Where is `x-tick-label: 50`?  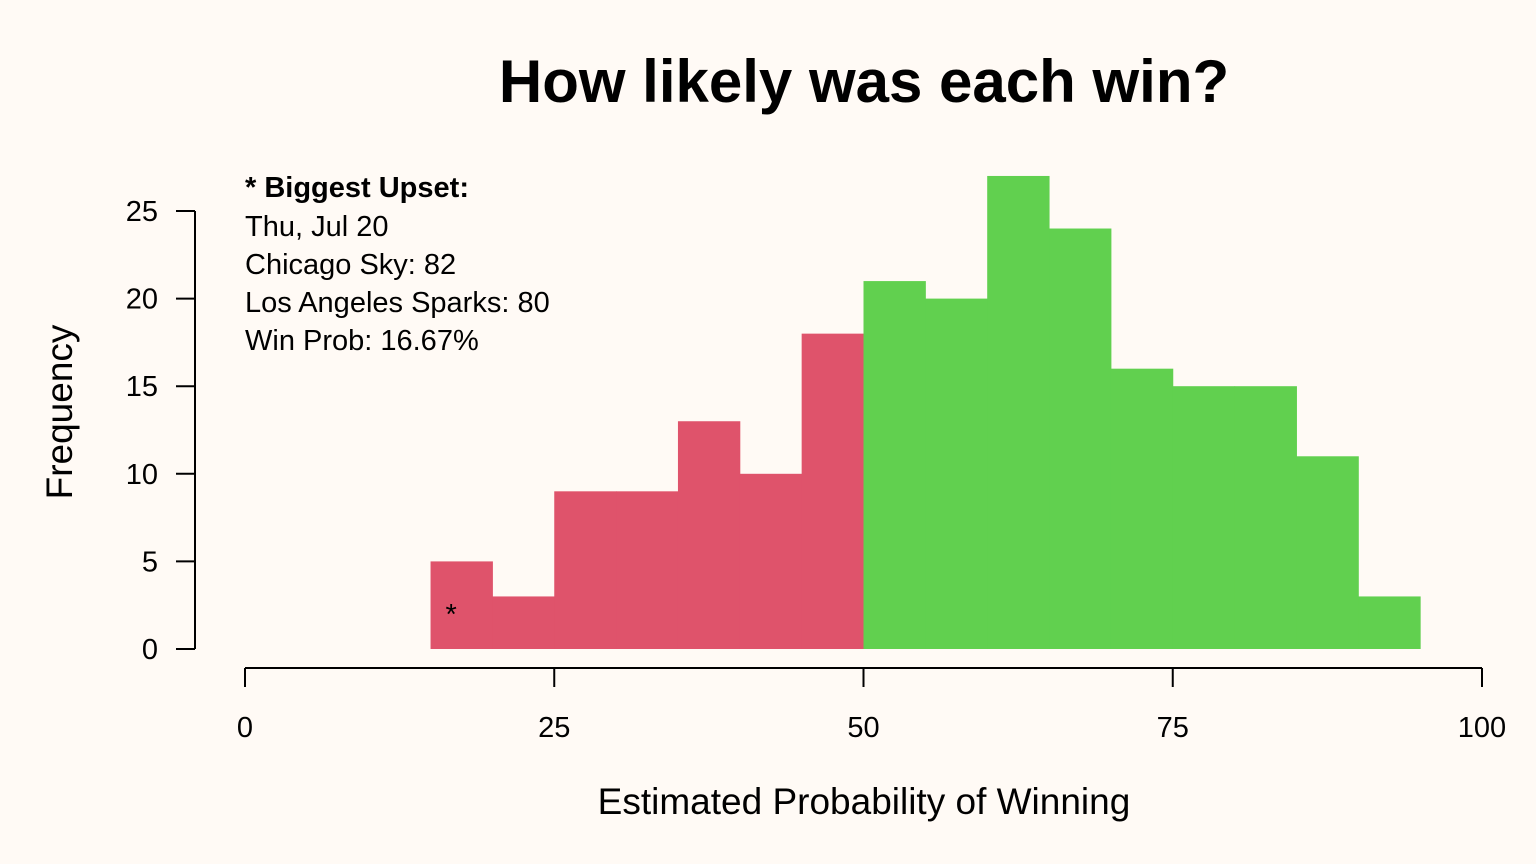 x-tick-label: 50 is located at coordinates (863, 728).